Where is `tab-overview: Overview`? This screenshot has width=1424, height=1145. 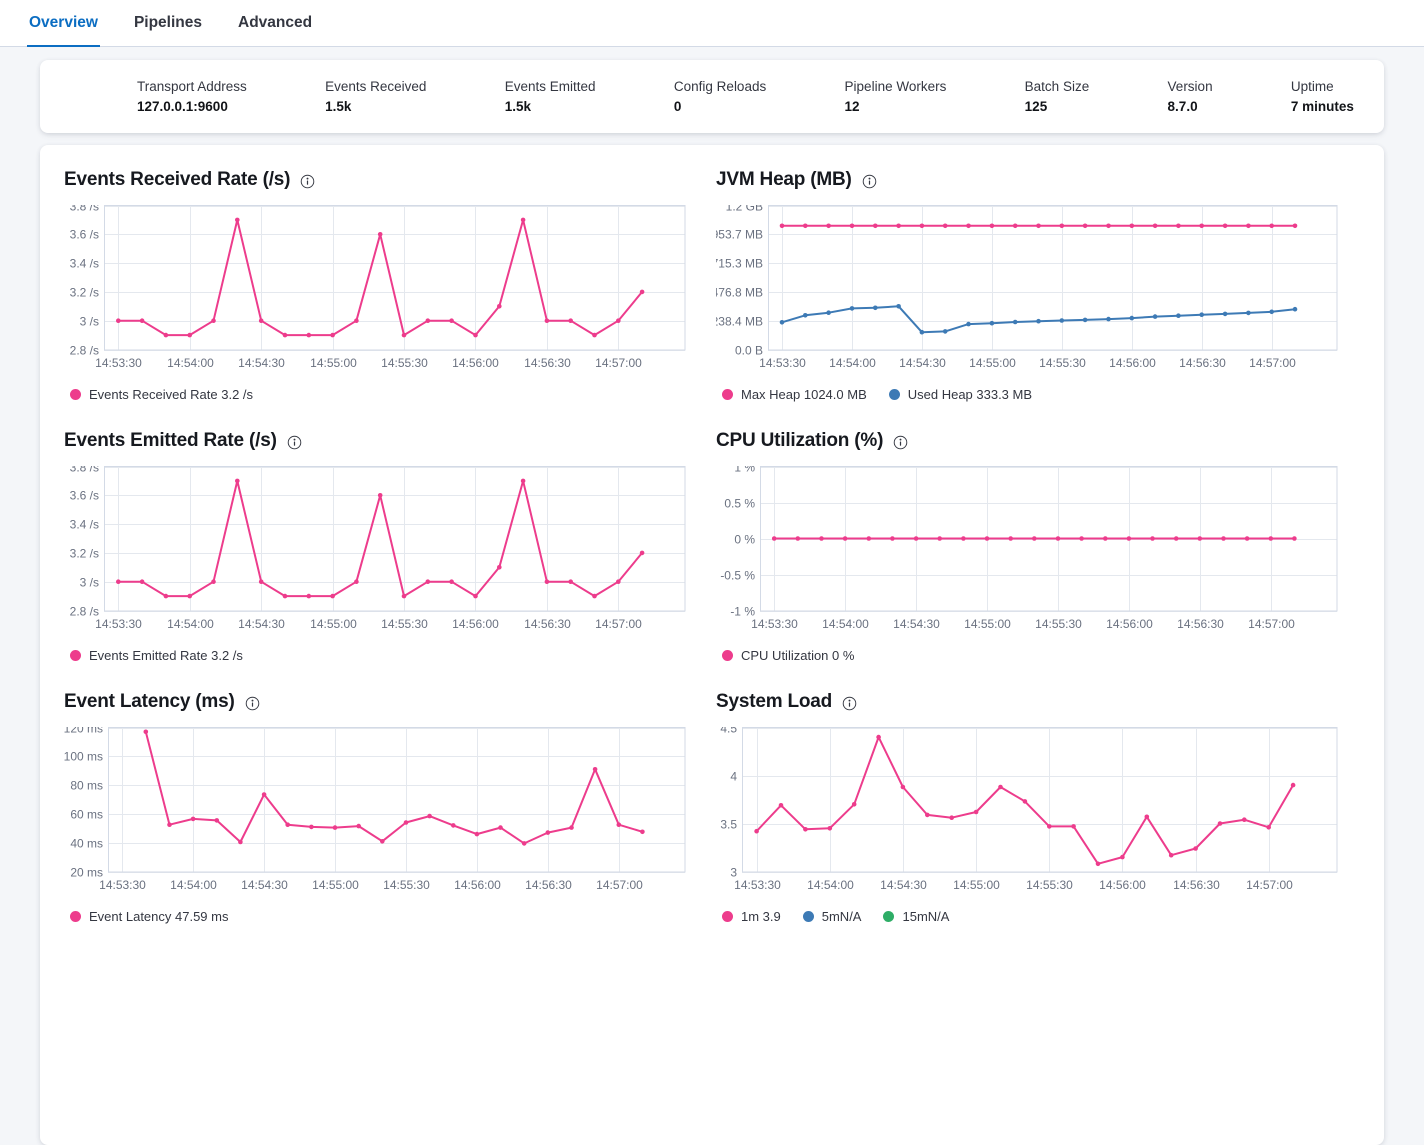
tab-overview: Overview is located at coordinates (63, 23).